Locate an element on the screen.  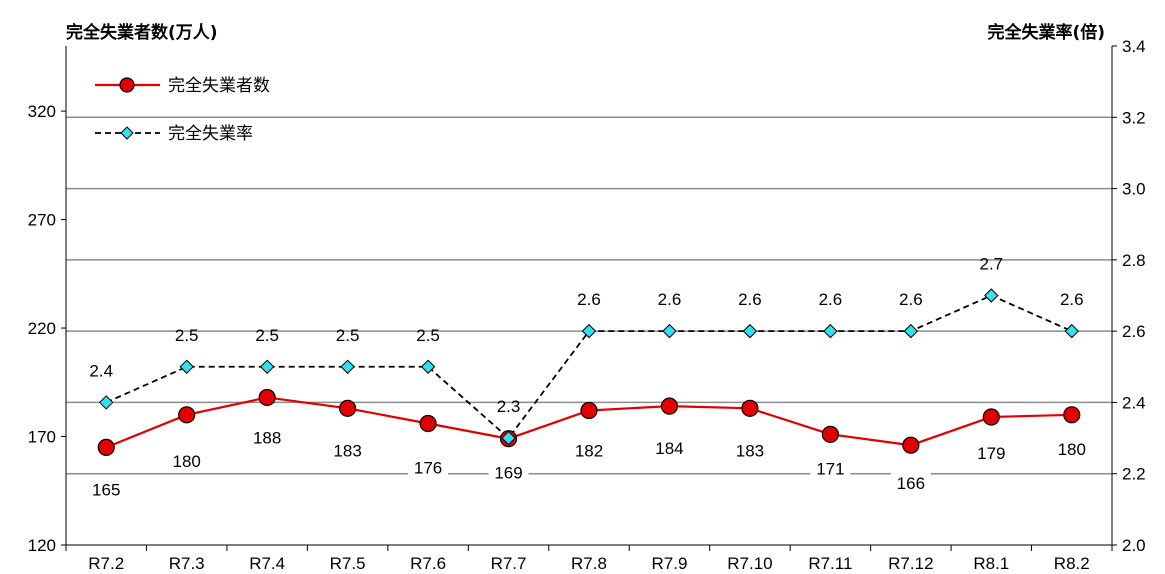
rate-data-label: 2.3 is located at coordinates (509, 406).